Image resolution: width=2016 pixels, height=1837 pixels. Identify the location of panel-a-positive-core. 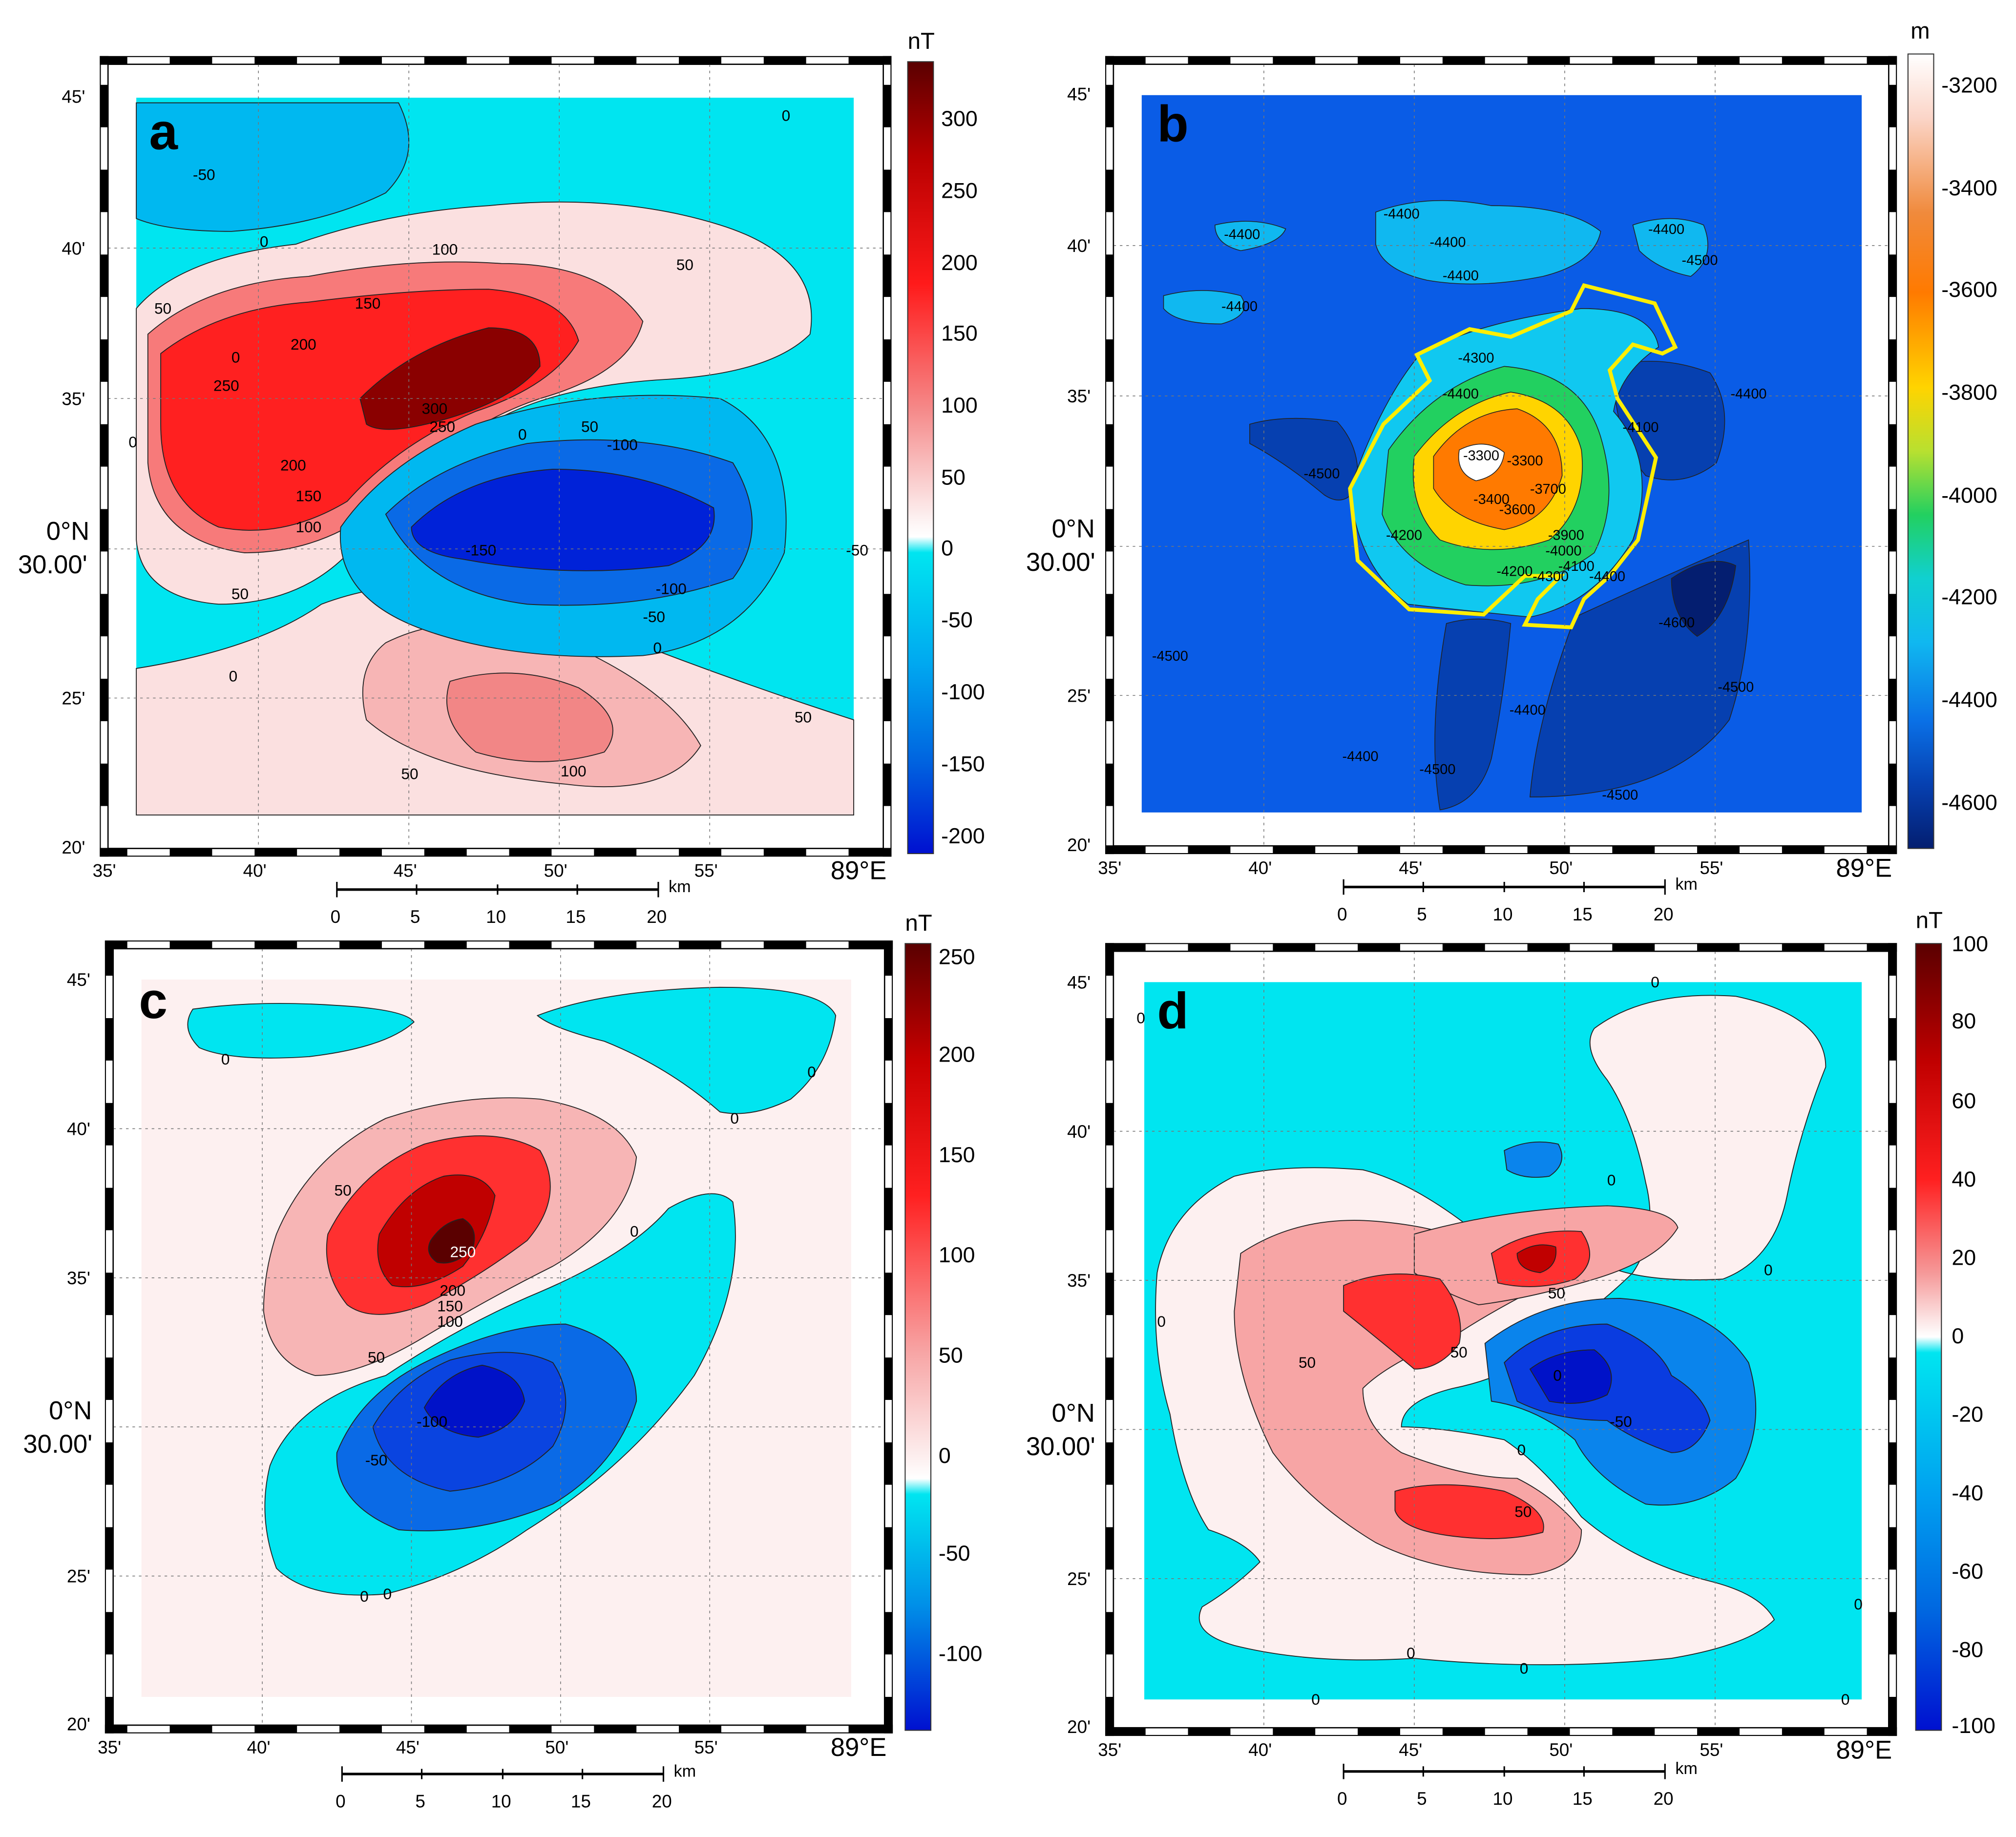
(450, 378).